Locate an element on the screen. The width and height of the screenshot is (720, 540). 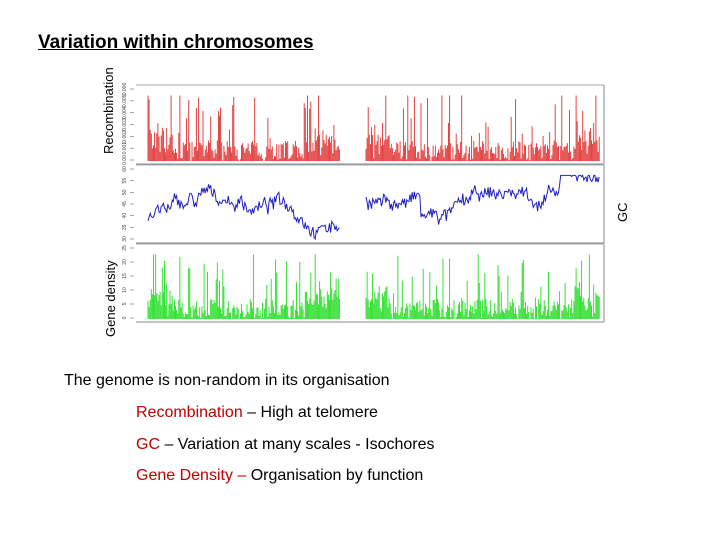
y-tick-label: 10 is located at coordinates (125, 290).